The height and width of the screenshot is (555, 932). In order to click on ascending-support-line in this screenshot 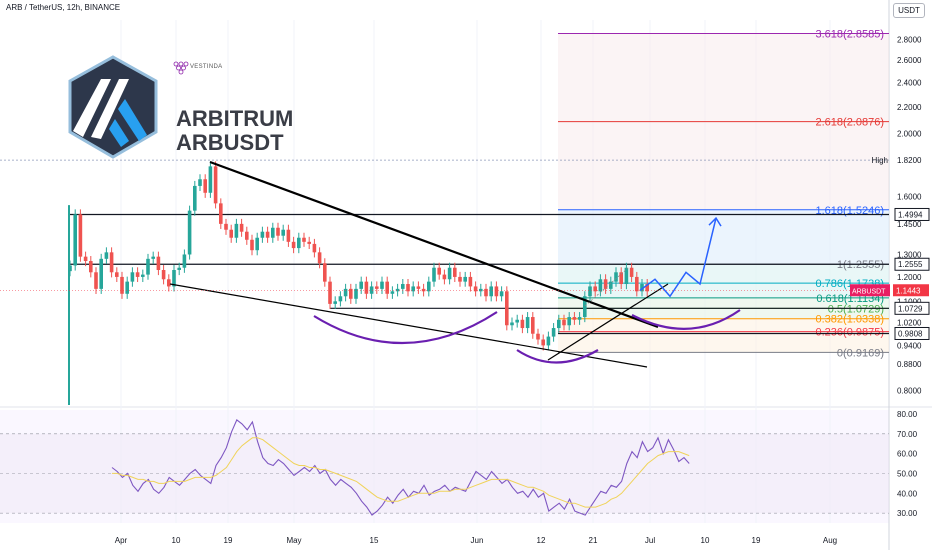, I will do `click(608, 322)`.